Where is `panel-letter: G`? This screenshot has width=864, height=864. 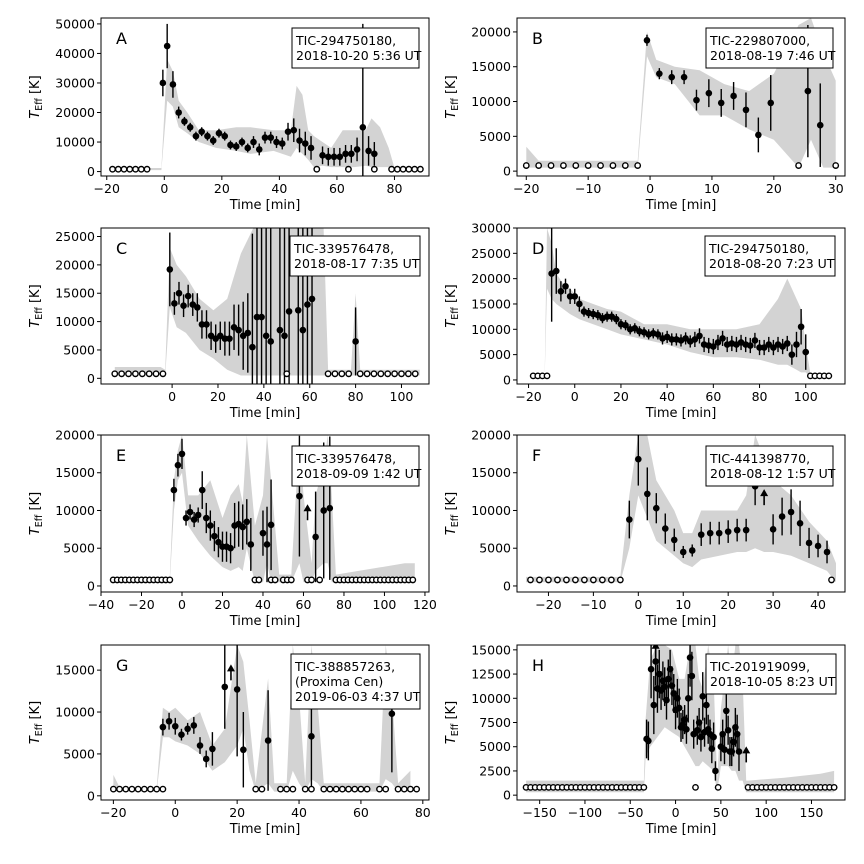
panel-letter: G is located at coordinates (122, 665).